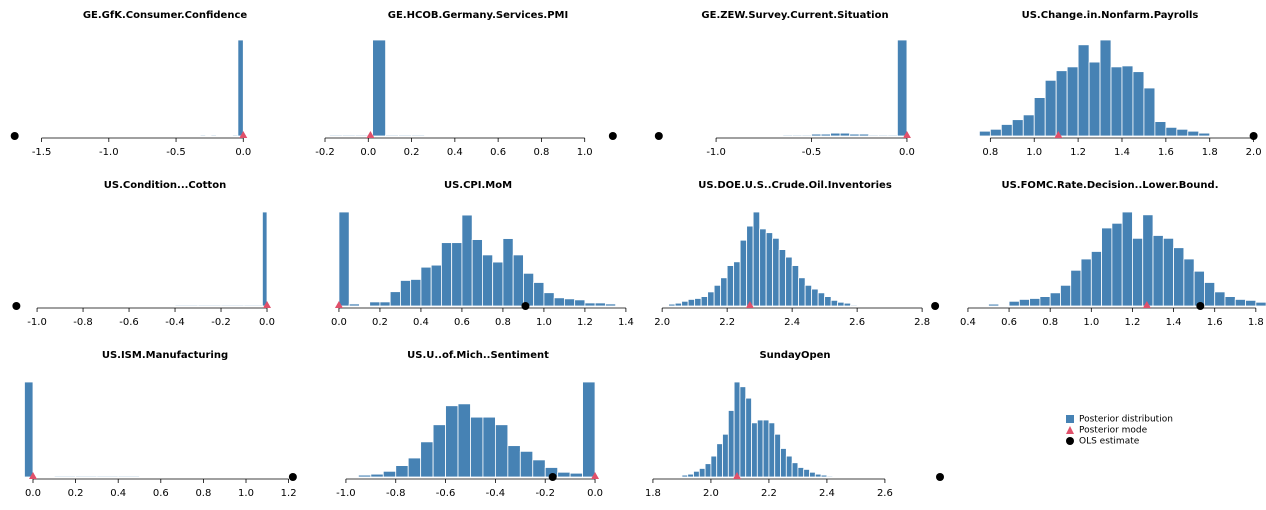  I want to click on x-tick-label: 1.8, so click(1256, 322).